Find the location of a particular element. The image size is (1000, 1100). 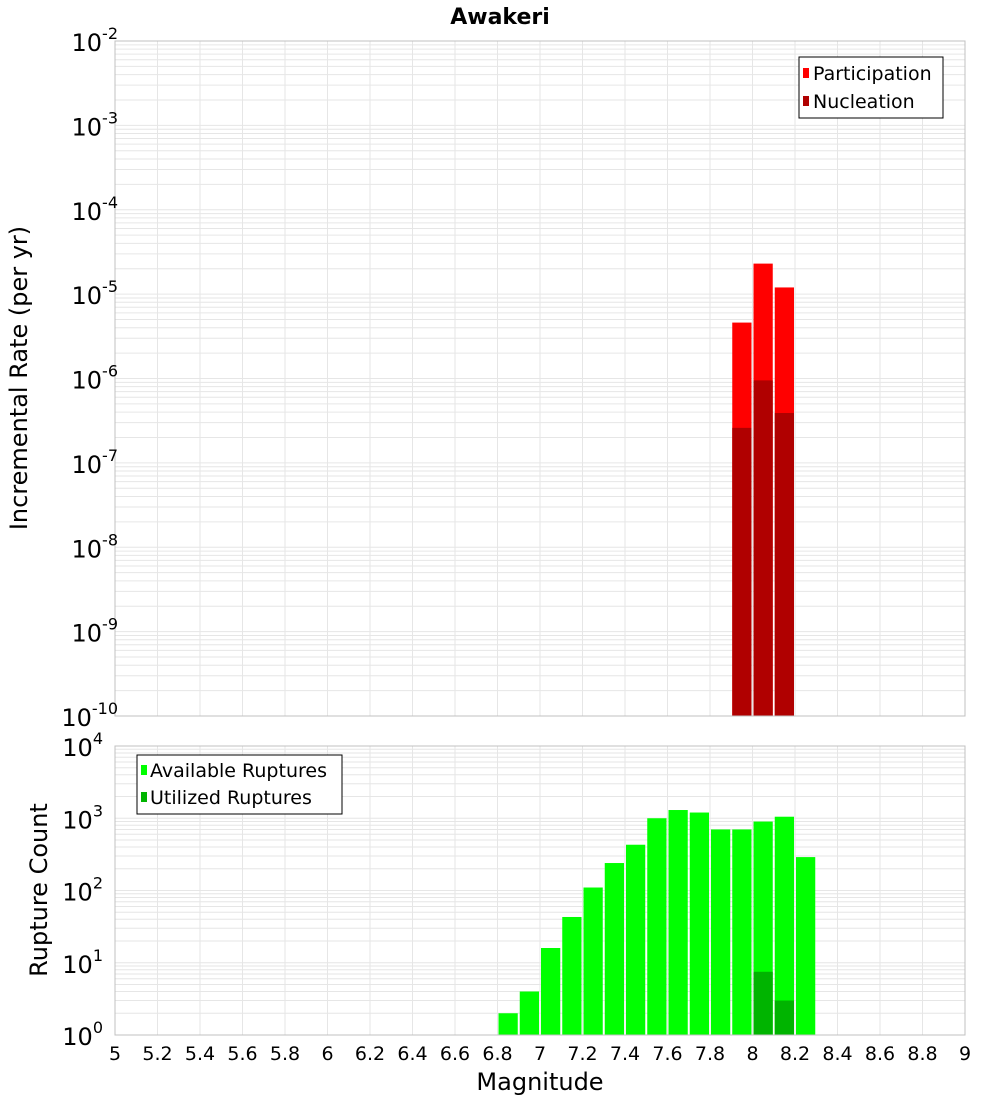

rate-legend-box is located at coordinates (871, 87).